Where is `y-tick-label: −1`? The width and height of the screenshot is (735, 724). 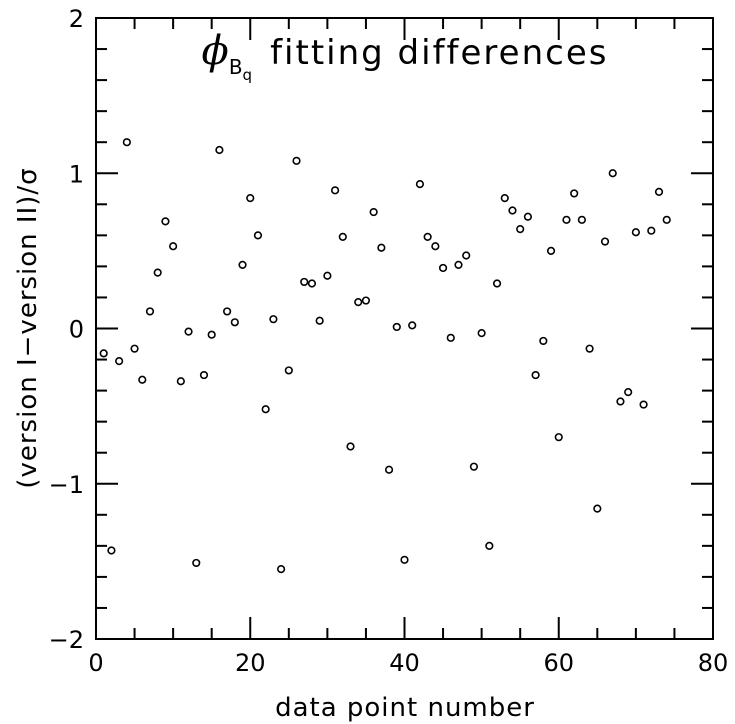 y-tick-label: −1 is located at coordinates (66, 485).